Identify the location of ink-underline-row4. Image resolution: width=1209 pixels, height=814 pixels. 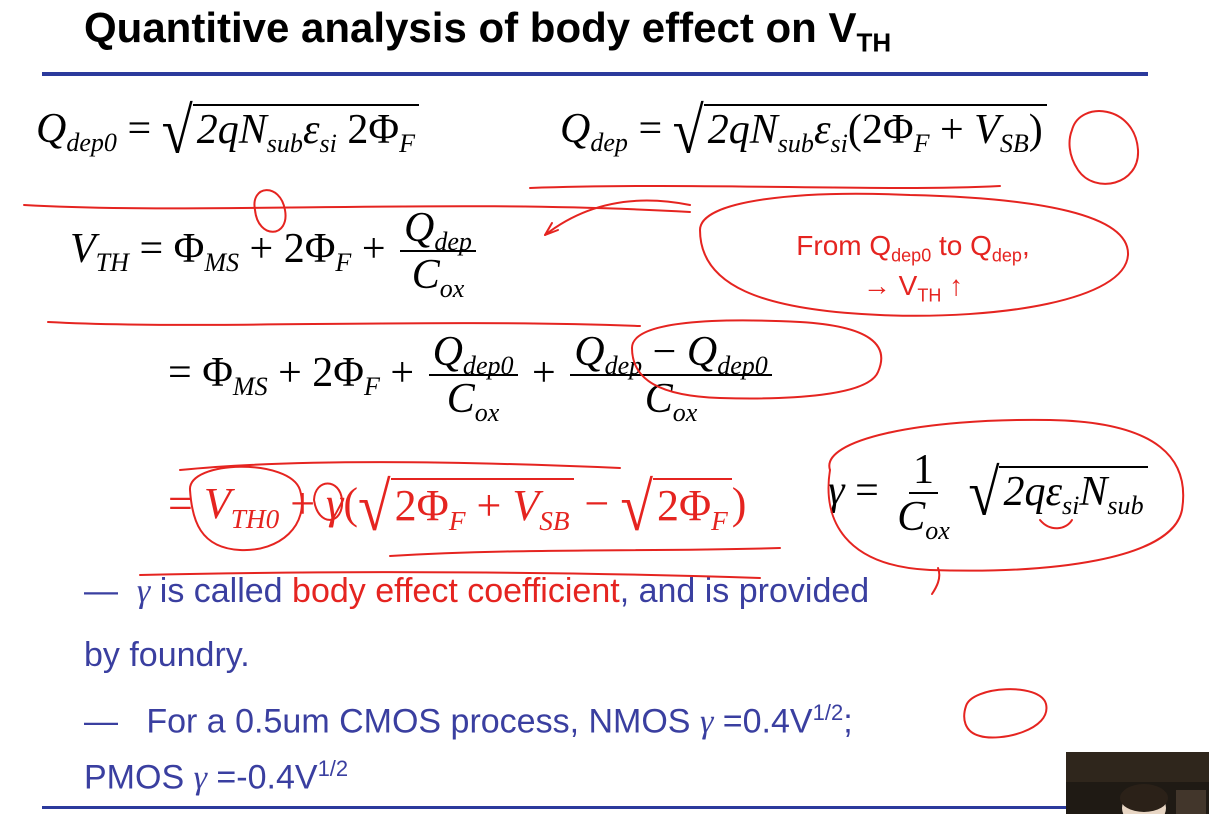
(585, 552).